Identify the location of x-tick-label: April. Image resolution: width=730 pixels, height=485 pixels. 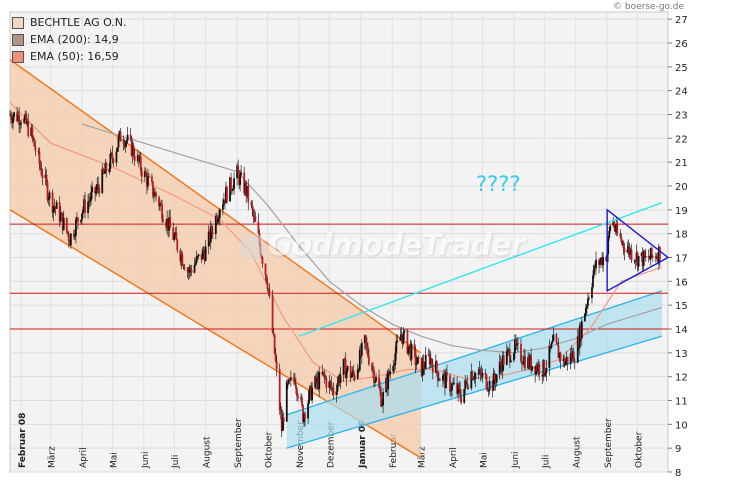
(84, 457).